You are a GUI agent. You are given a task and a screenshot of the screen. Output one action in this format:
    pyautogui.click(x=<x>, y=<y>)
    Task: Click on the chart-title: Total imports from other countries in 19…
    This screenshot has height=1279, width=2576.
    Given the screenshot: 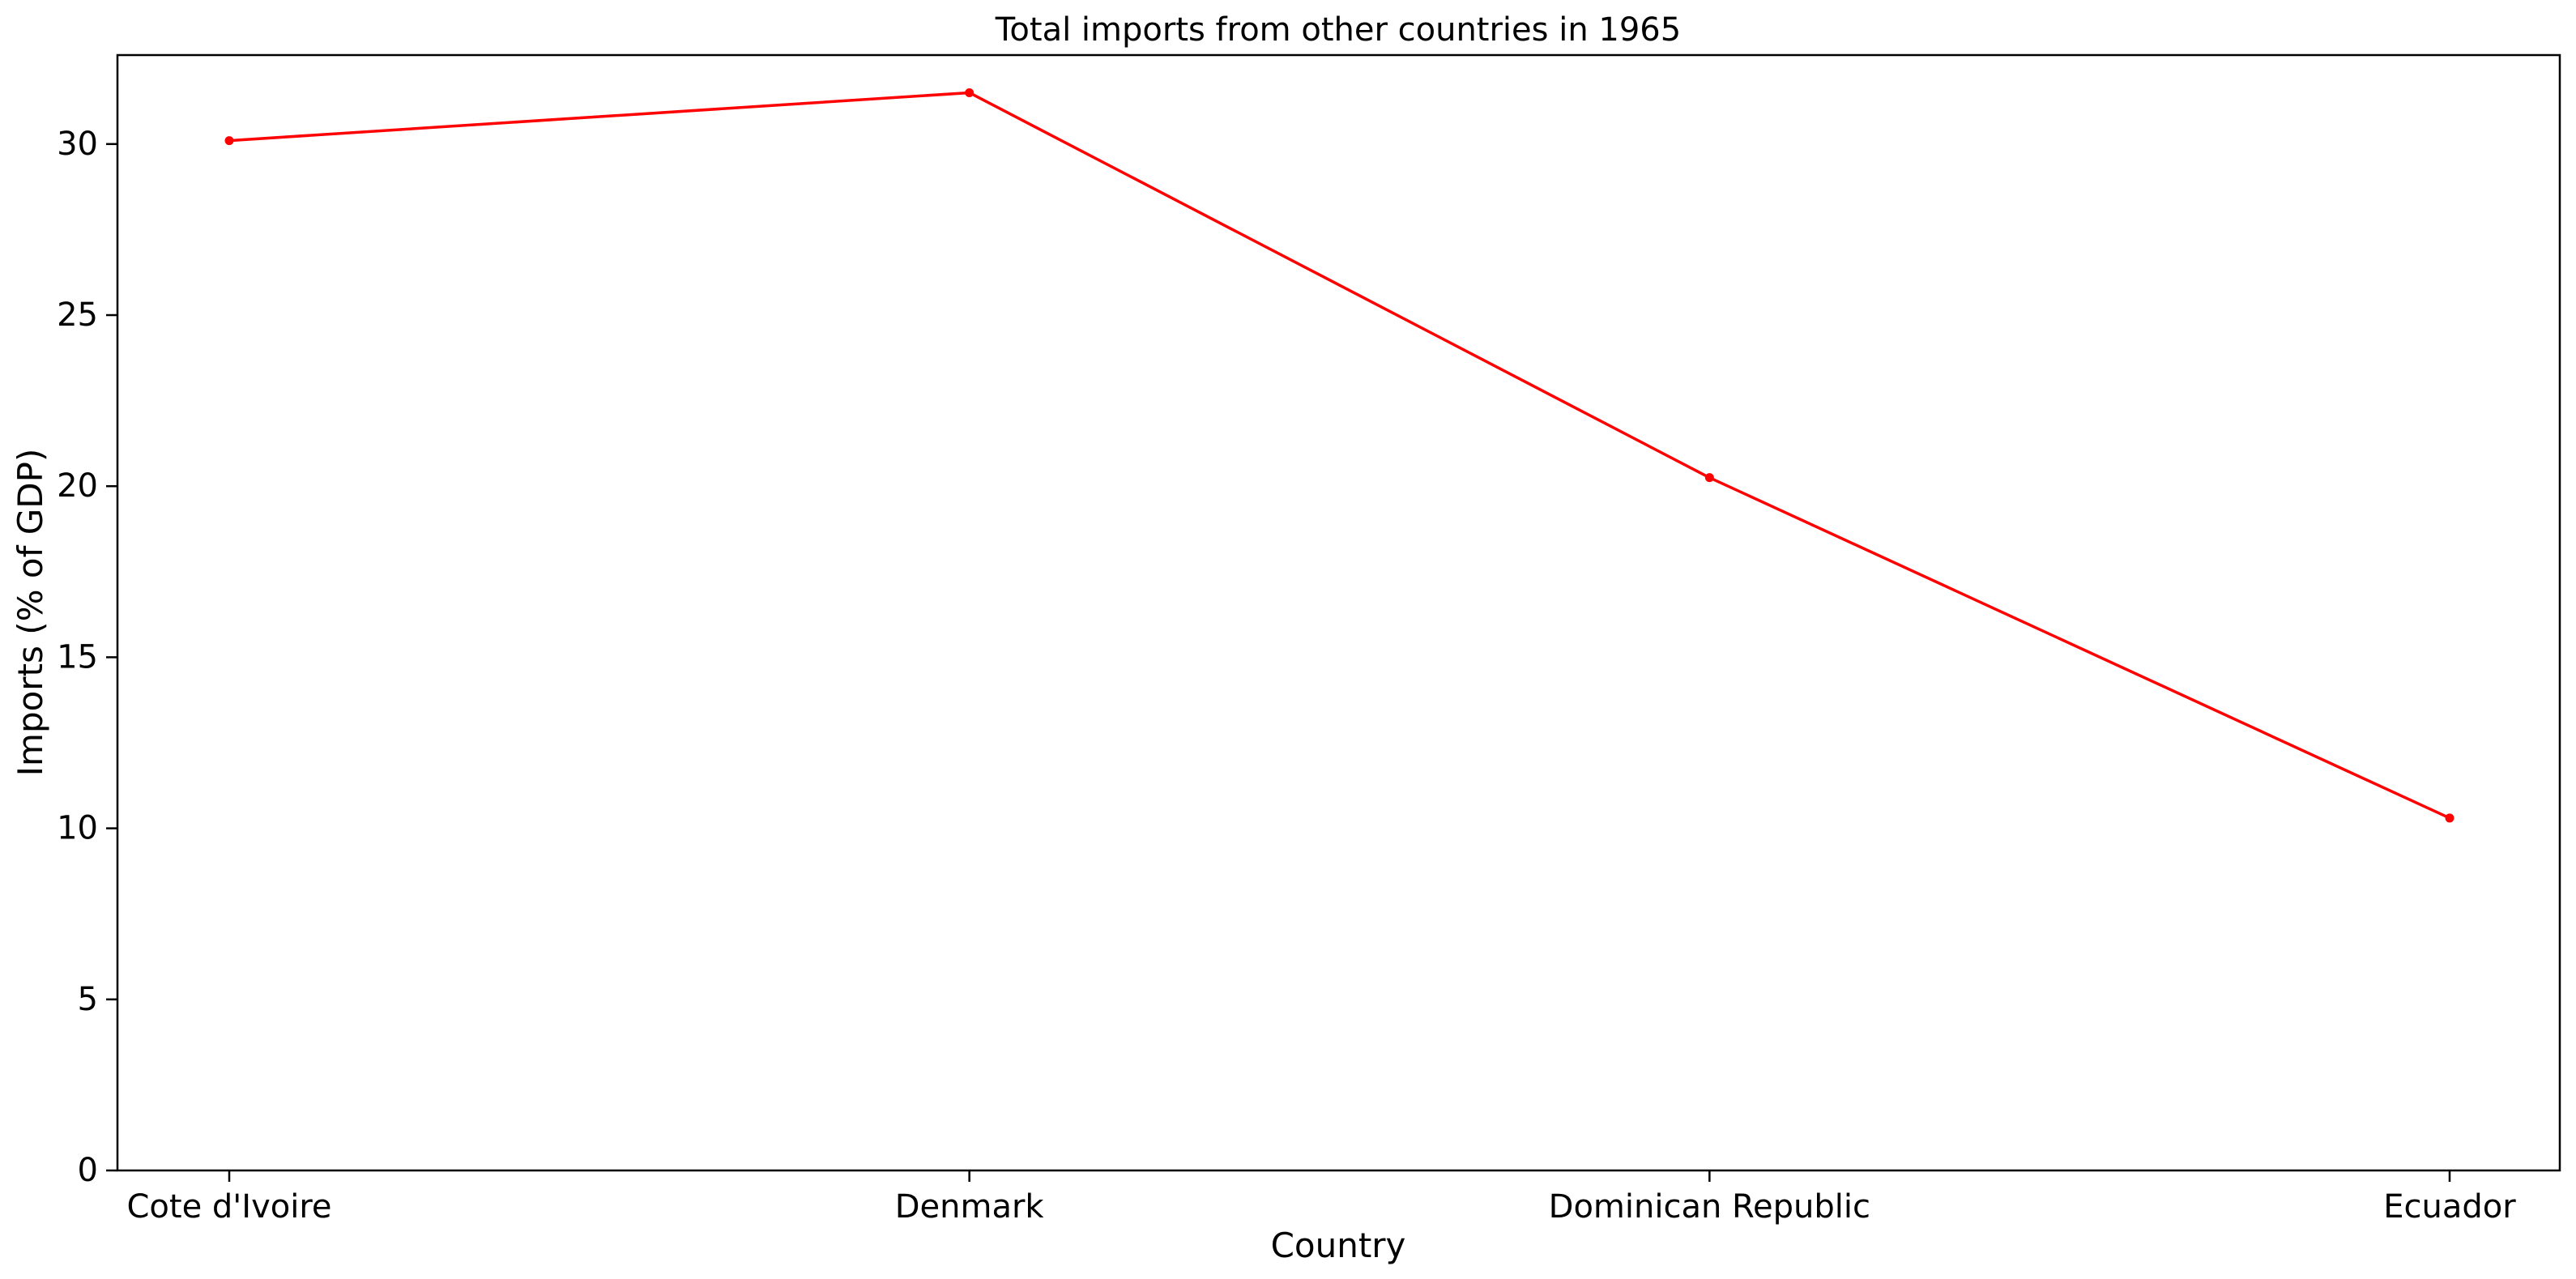 What is the action you would take?
    pyautogui.click(x=1338, y=30)
    